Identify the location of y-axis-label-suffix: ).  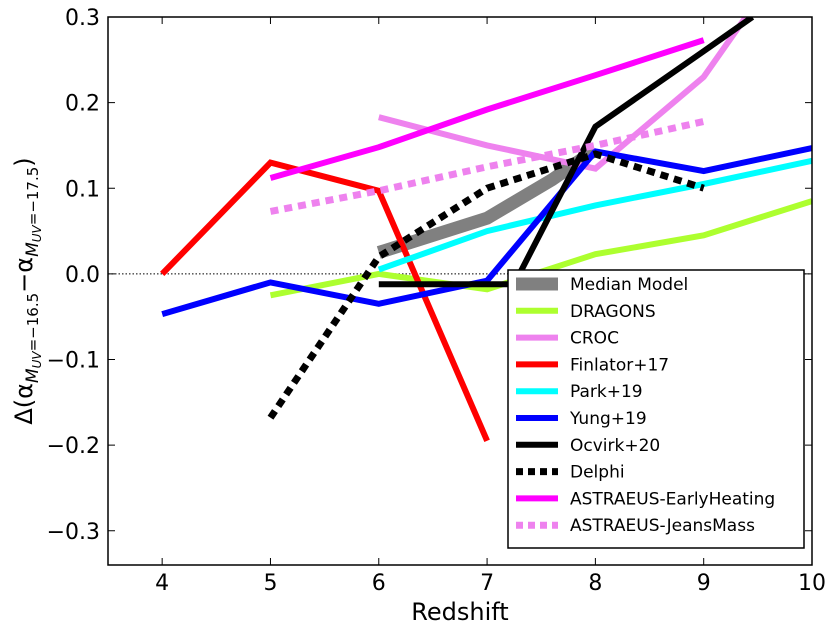
(24, 161).